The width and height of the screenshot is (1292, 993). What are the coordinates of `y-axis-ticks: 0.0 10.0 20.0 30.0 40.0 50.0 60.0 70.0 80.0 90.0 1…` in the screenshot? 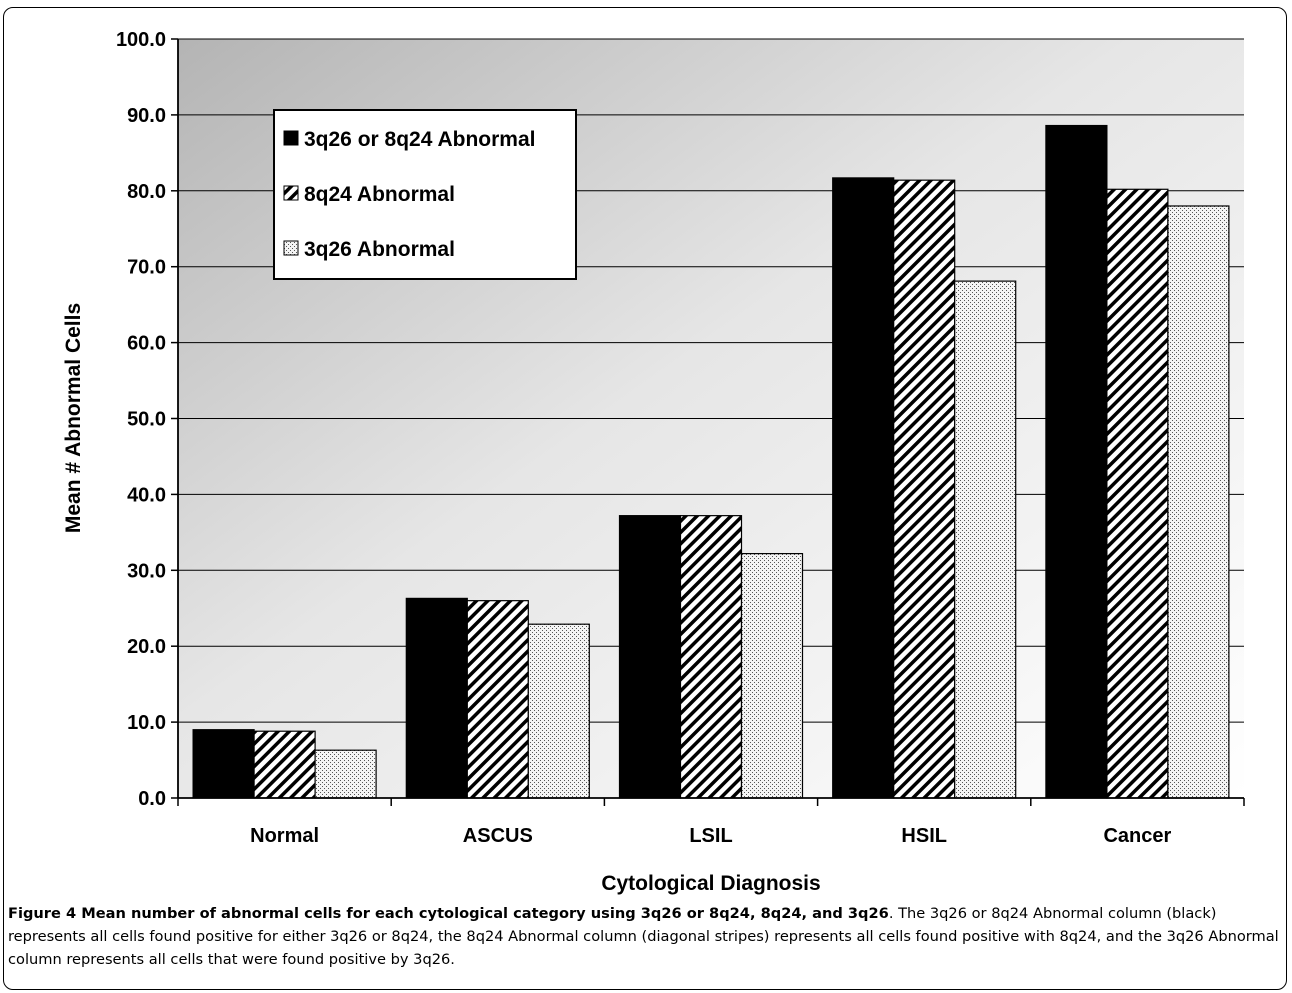 It's located at (147, 419).